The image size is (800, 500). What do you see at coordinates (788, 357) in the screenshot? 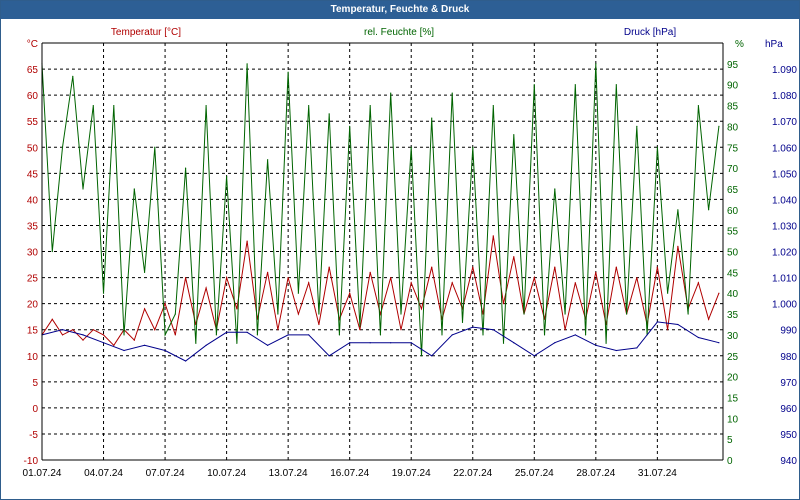
I see `pressure-tick-label: 980` at bounding box center [788, 357].